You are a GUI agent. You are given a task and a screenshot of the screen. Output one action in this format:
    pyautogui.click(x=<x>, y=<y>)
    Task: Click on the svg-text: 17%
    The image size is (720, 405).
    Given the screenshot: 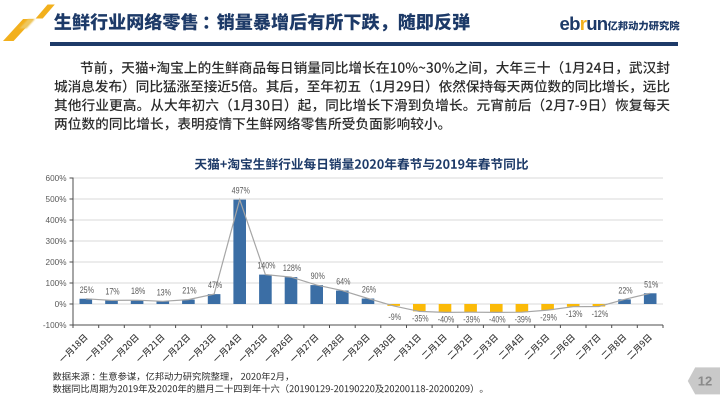 What is the action you would take?
    pyautogui.click(x=112, y=290)
    